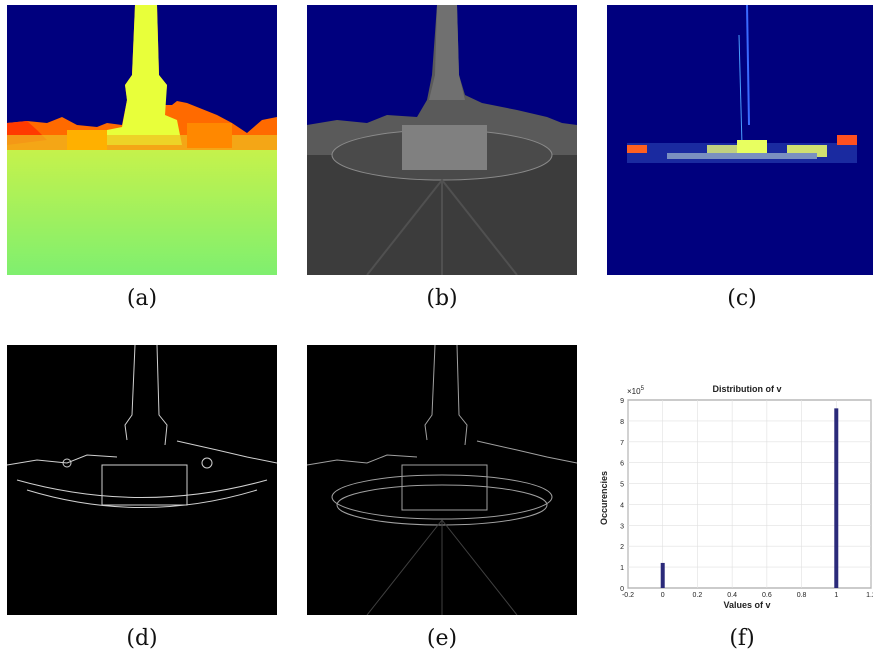 The width and height of the screenshot is (873, 656). I want to click on jet-colormap-image, so click(740, 140).